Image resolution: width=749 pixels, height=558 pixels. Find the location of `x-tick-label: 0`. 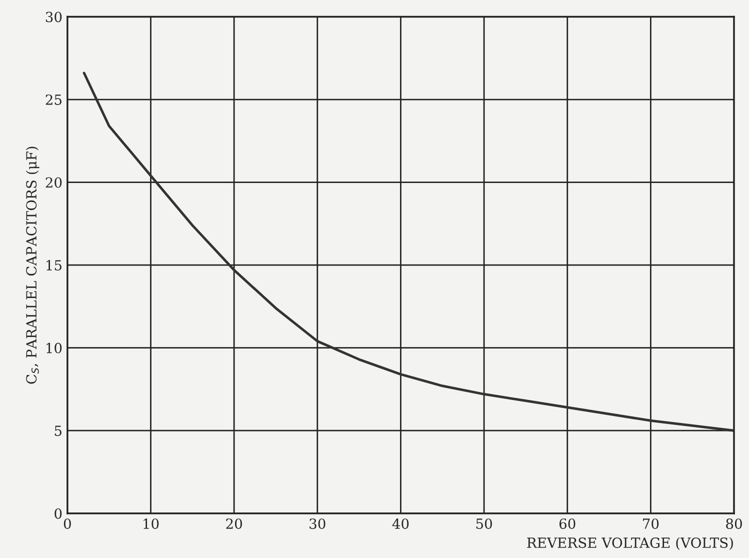

x-tick-label: 0 is located at coordinates (67, 523).